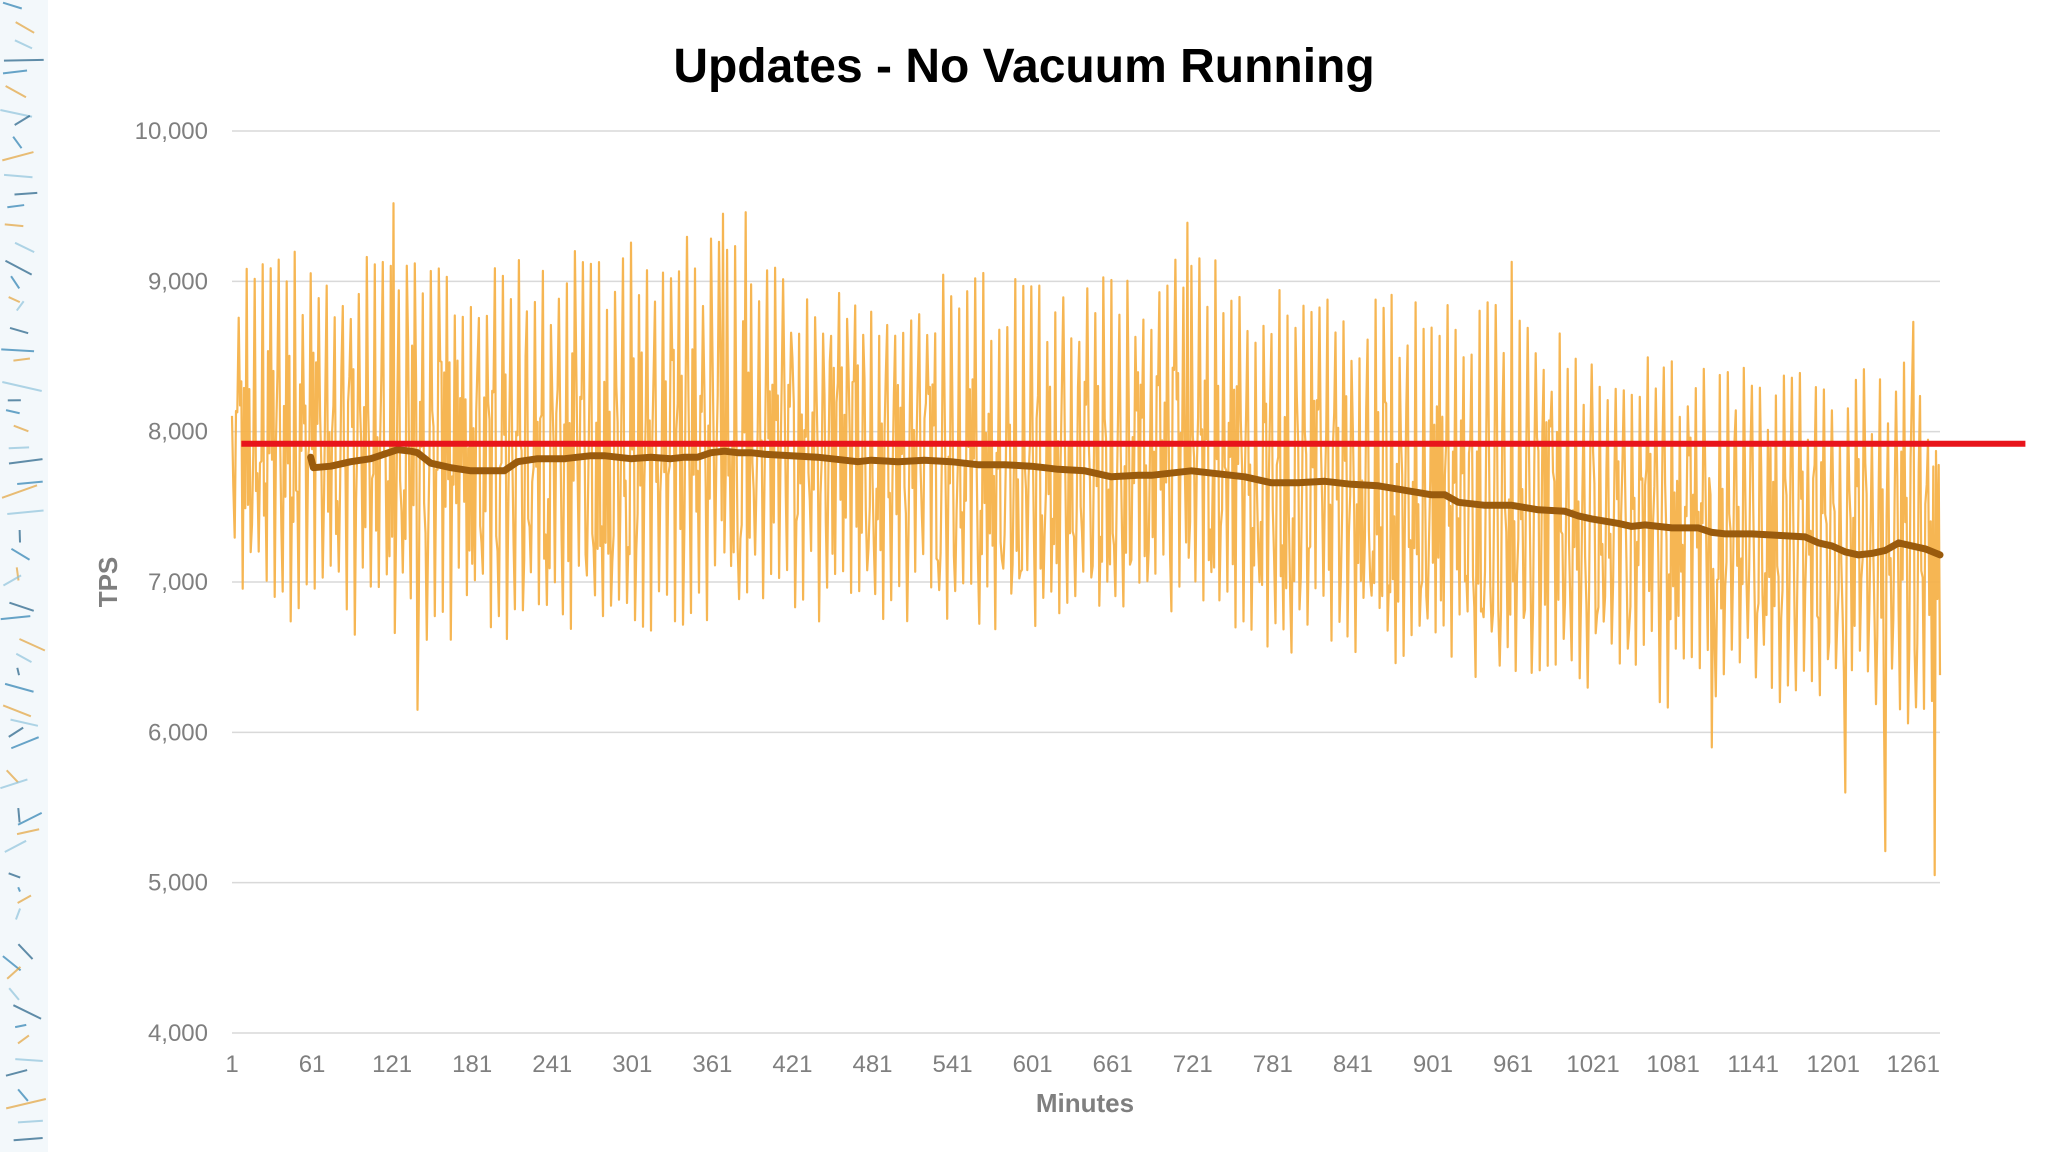 The image size is (2048, 1152). Describe the element at coordinates (171, 582) in the screenshot. I see `y-axis-ticks: 4,000 5,000 6,000 7,000 8,000 9,000 10,000` at that location.